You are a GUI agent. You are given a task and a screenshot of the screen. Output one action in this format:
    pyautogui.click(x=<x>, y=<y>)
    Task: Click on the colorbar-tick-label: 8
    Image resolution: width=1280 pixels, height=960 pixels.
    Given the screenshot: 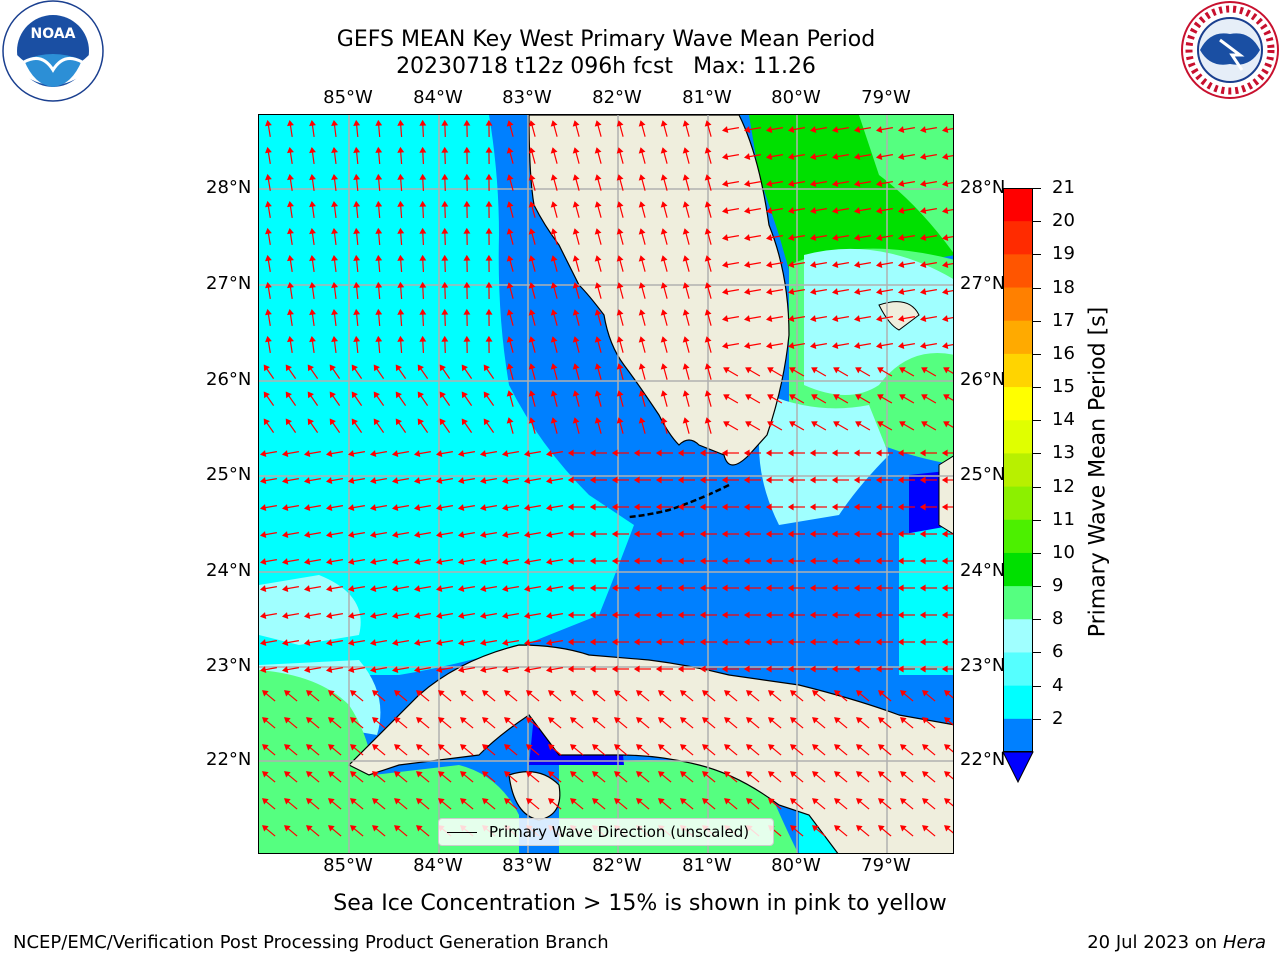 What is the action you would take?
    pyautogui.click(x=1058, y=619)
    